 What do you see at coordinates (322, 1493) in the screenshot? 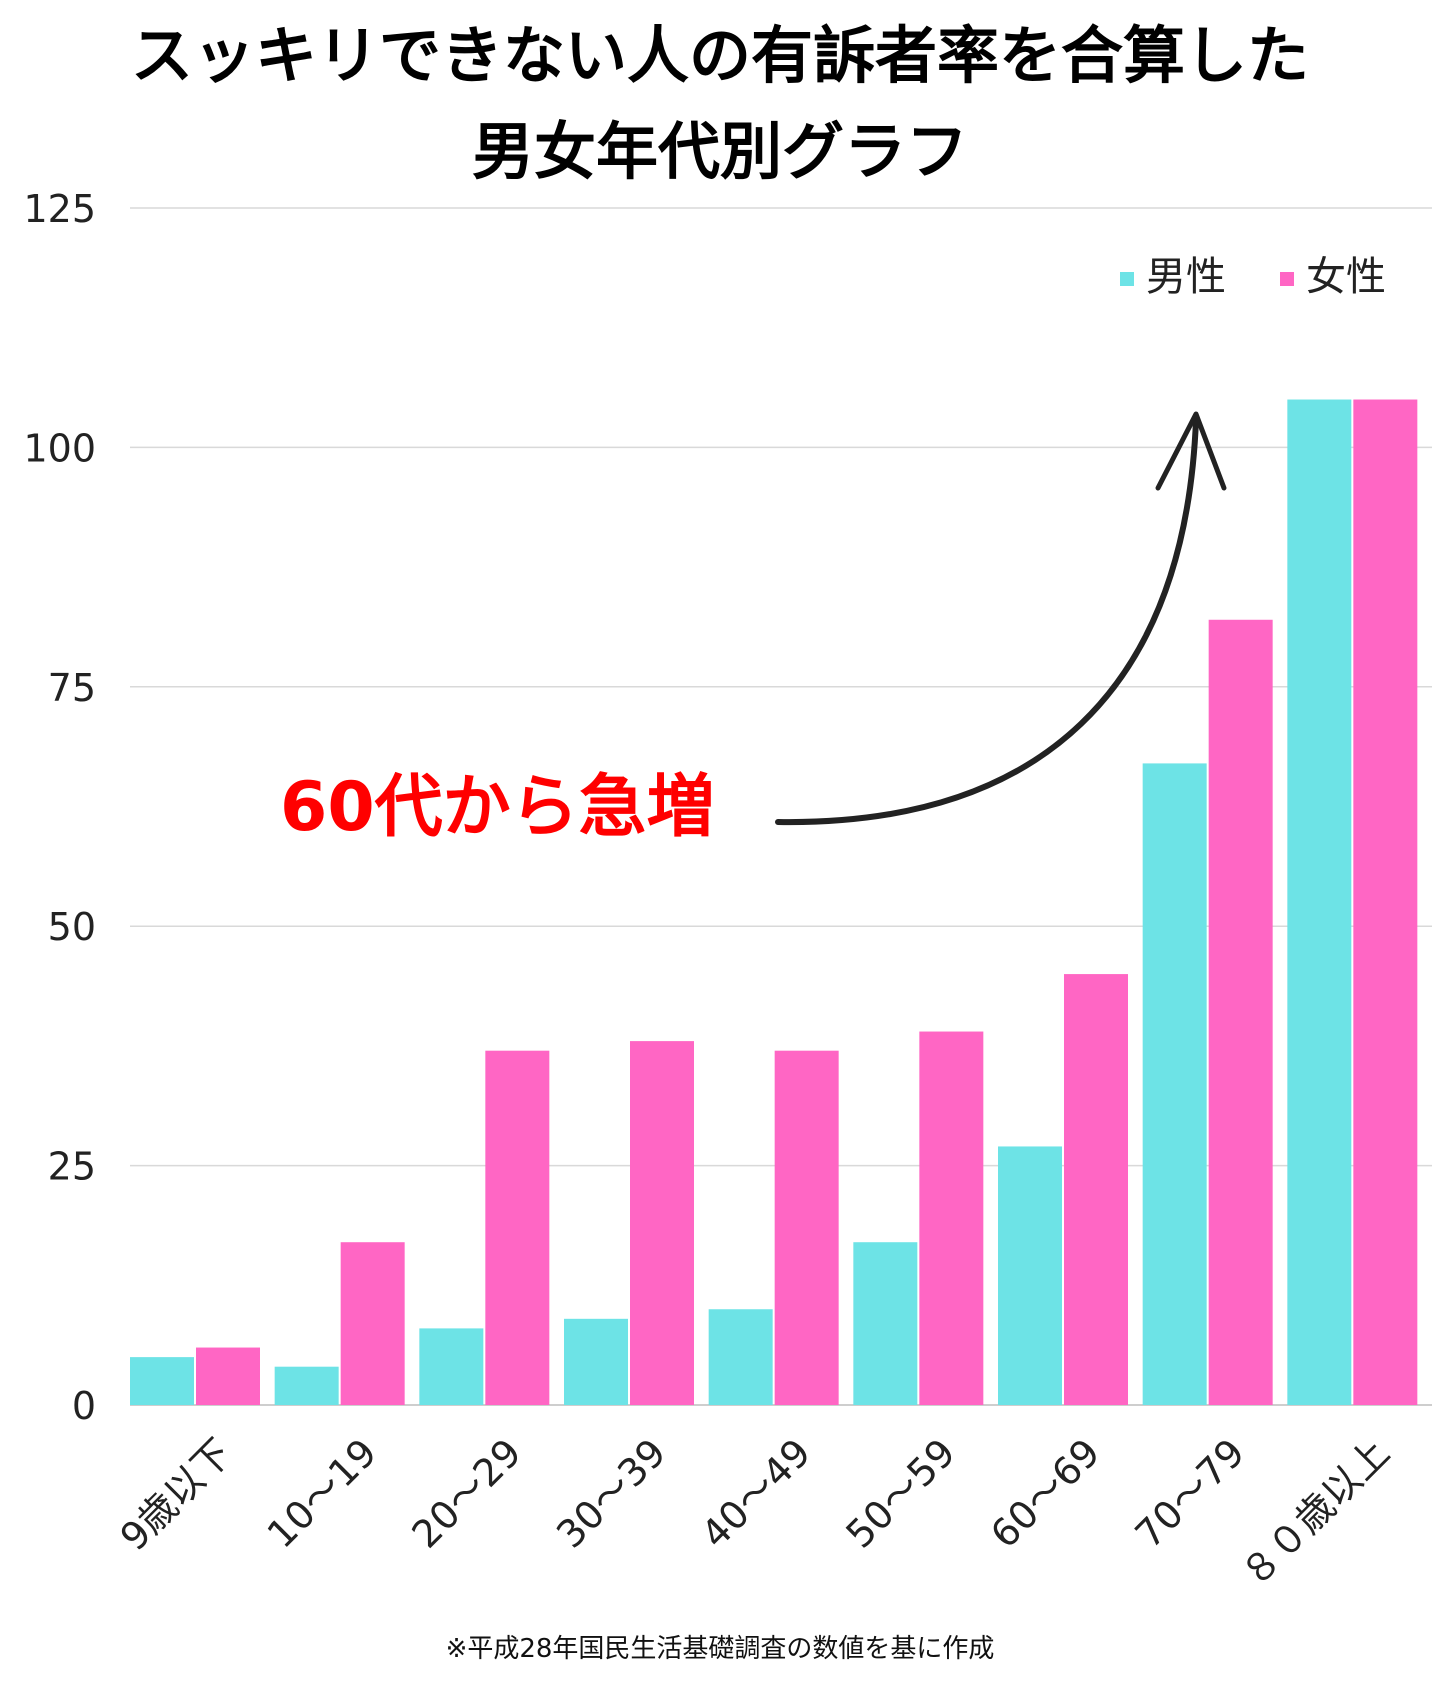
I see `x-tick-label: 10〜19` at bounding box center [322, 1493].